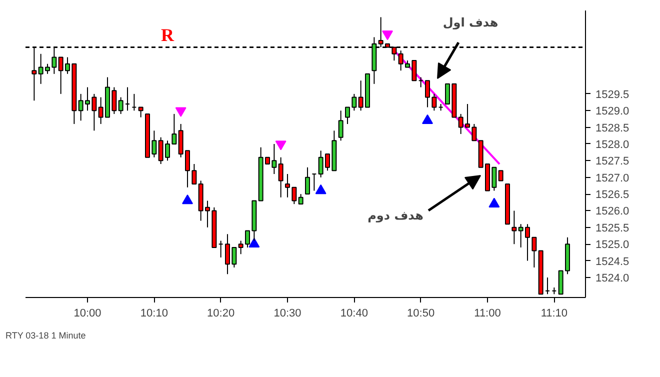 Image resolution: width=660 pixels, height=377 pixels. Describe the element at coordinates (613, 195) in the screenshot. I see `y-tick-label: 1526.5` at that location.